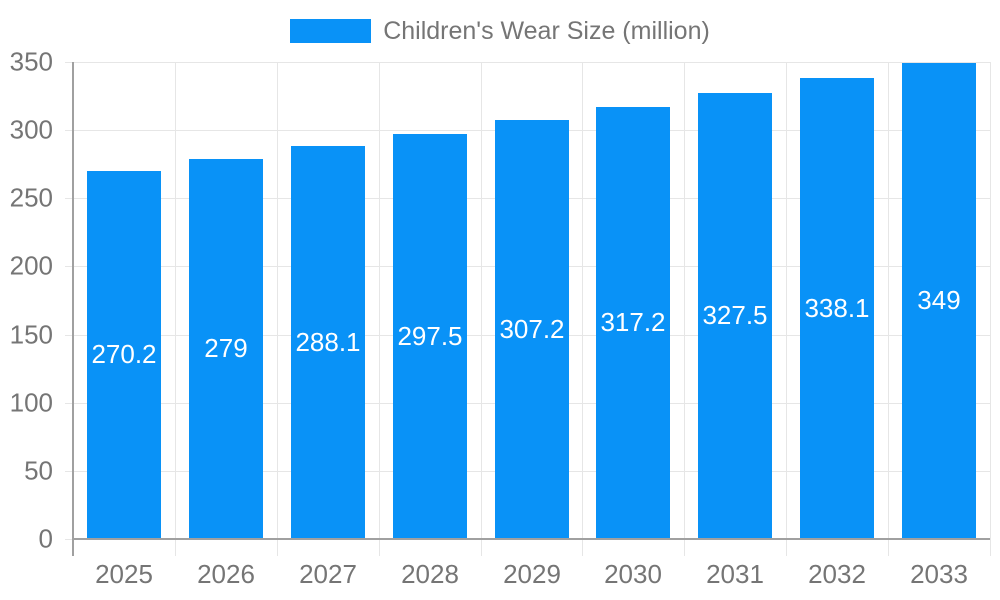 The image size is (1000, 600). What do you see at coordinates (45, 538) in the screenshot?
I see `y-tick-label-0: 0` at bounding box center [45, 538].